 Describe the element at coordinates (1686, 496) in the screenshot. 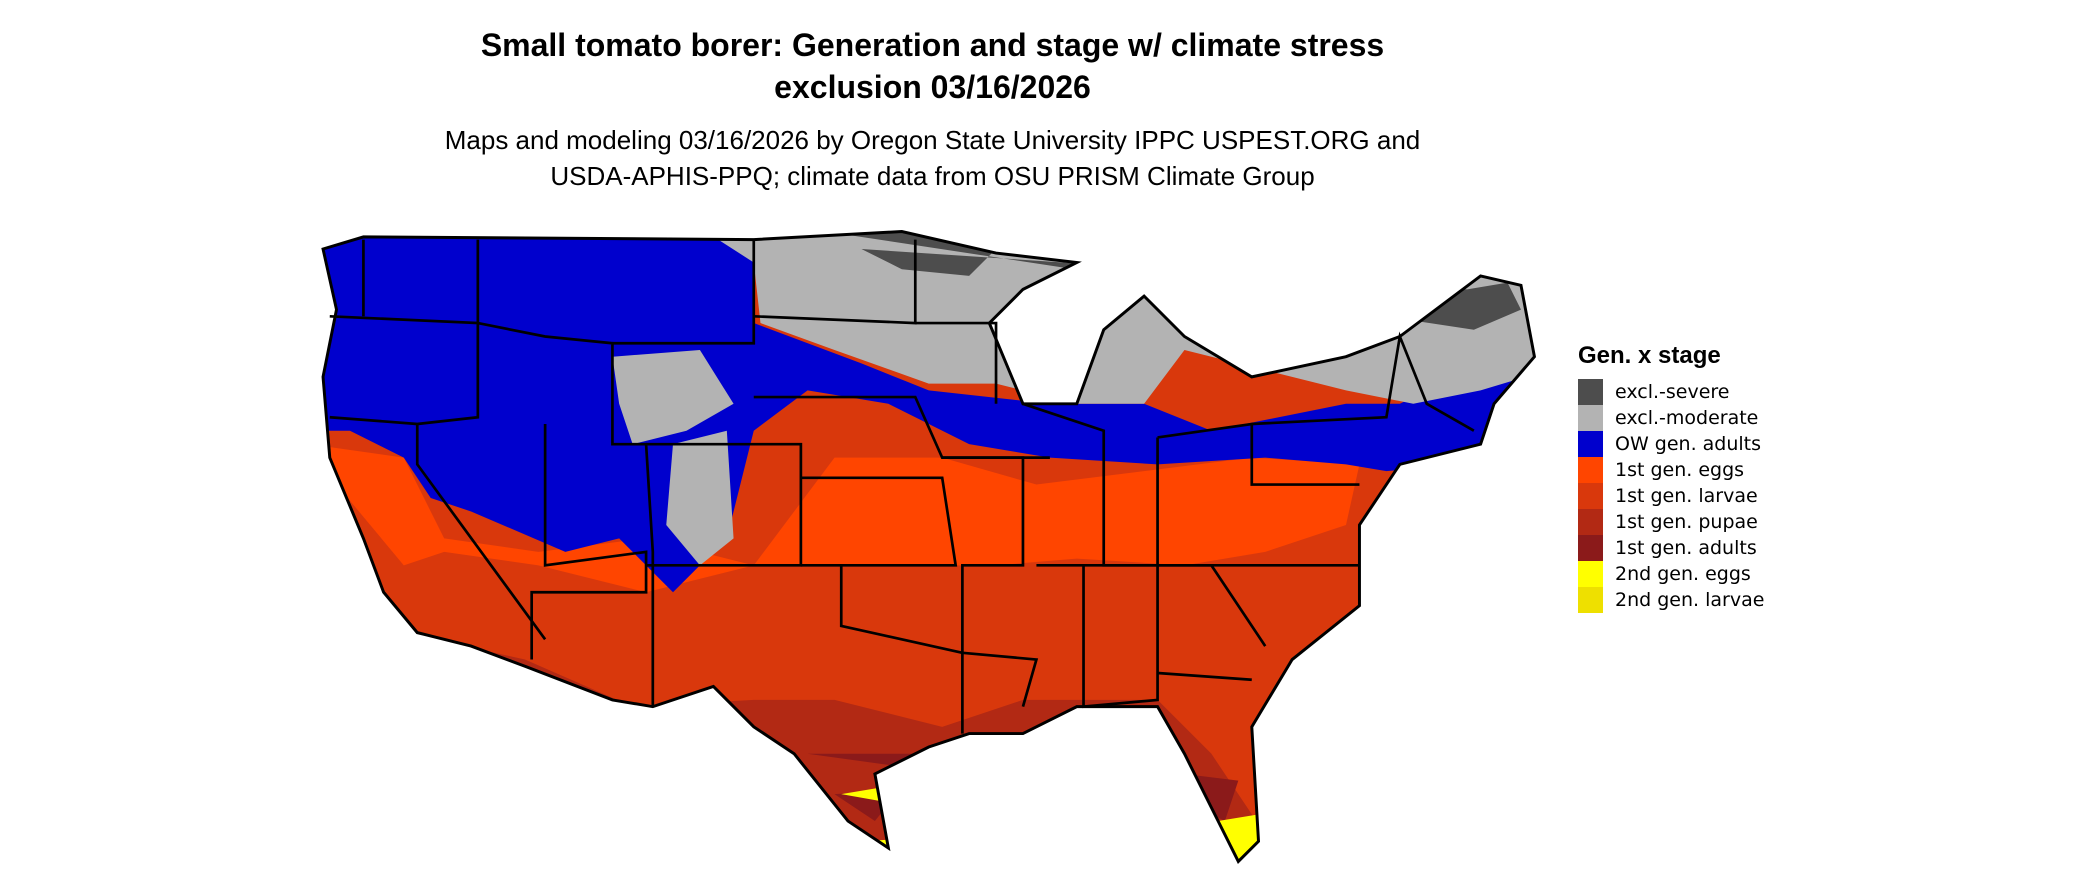

I see `legend-label: 1st gen. larvae` at that location.